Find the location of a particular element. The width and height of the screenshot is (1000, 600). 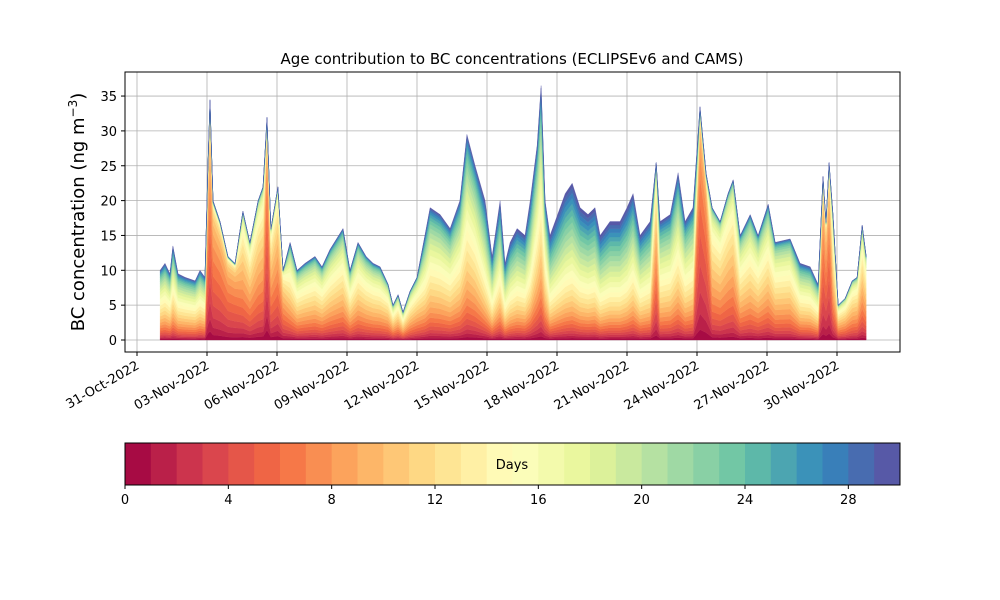

x-tick-label: 12-Nov-2022 is located at coordinates (382, 385).